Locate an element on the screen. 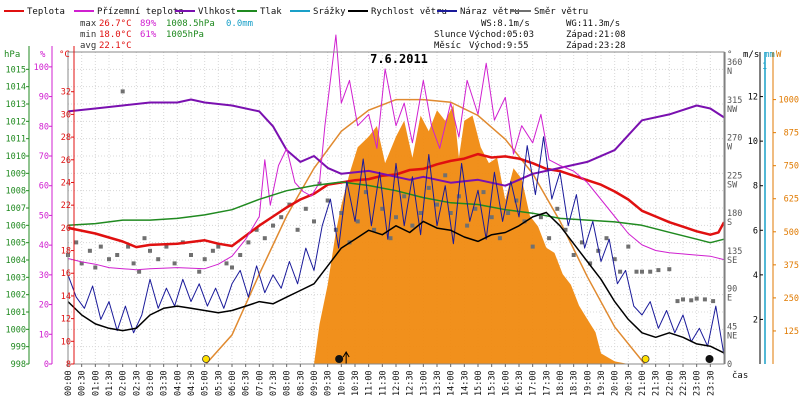 The width and height of the screenshot is (800, 400). pressure-unit-label: hPa is located at coordinates (12, 55).